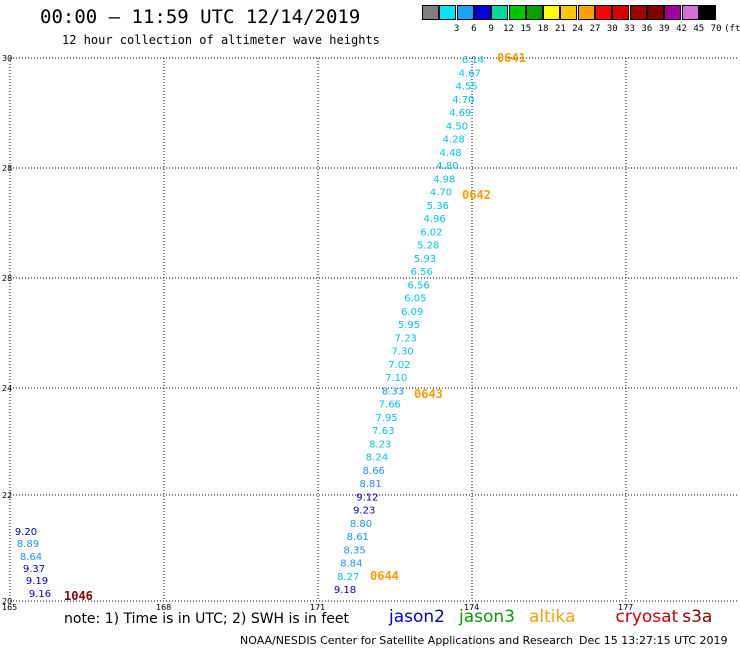  What do you see at coordinates (7, 58) in the screenshot?
I see `latitude-label: 30` at bounding box center [7, 58].